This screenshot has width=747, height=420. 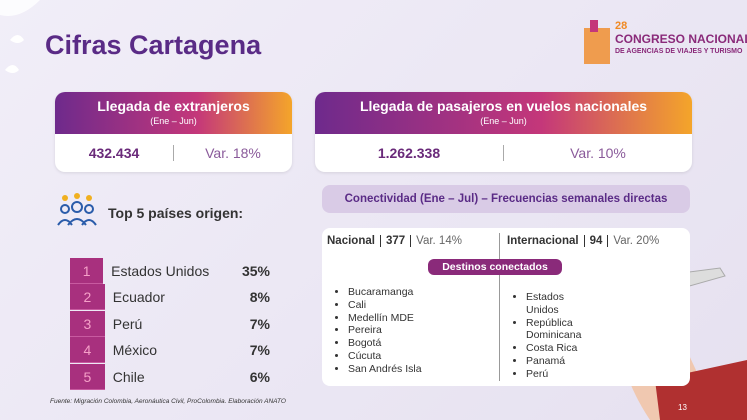 I want to click on destination: Estados Unidos, so click(x=559, y=304).